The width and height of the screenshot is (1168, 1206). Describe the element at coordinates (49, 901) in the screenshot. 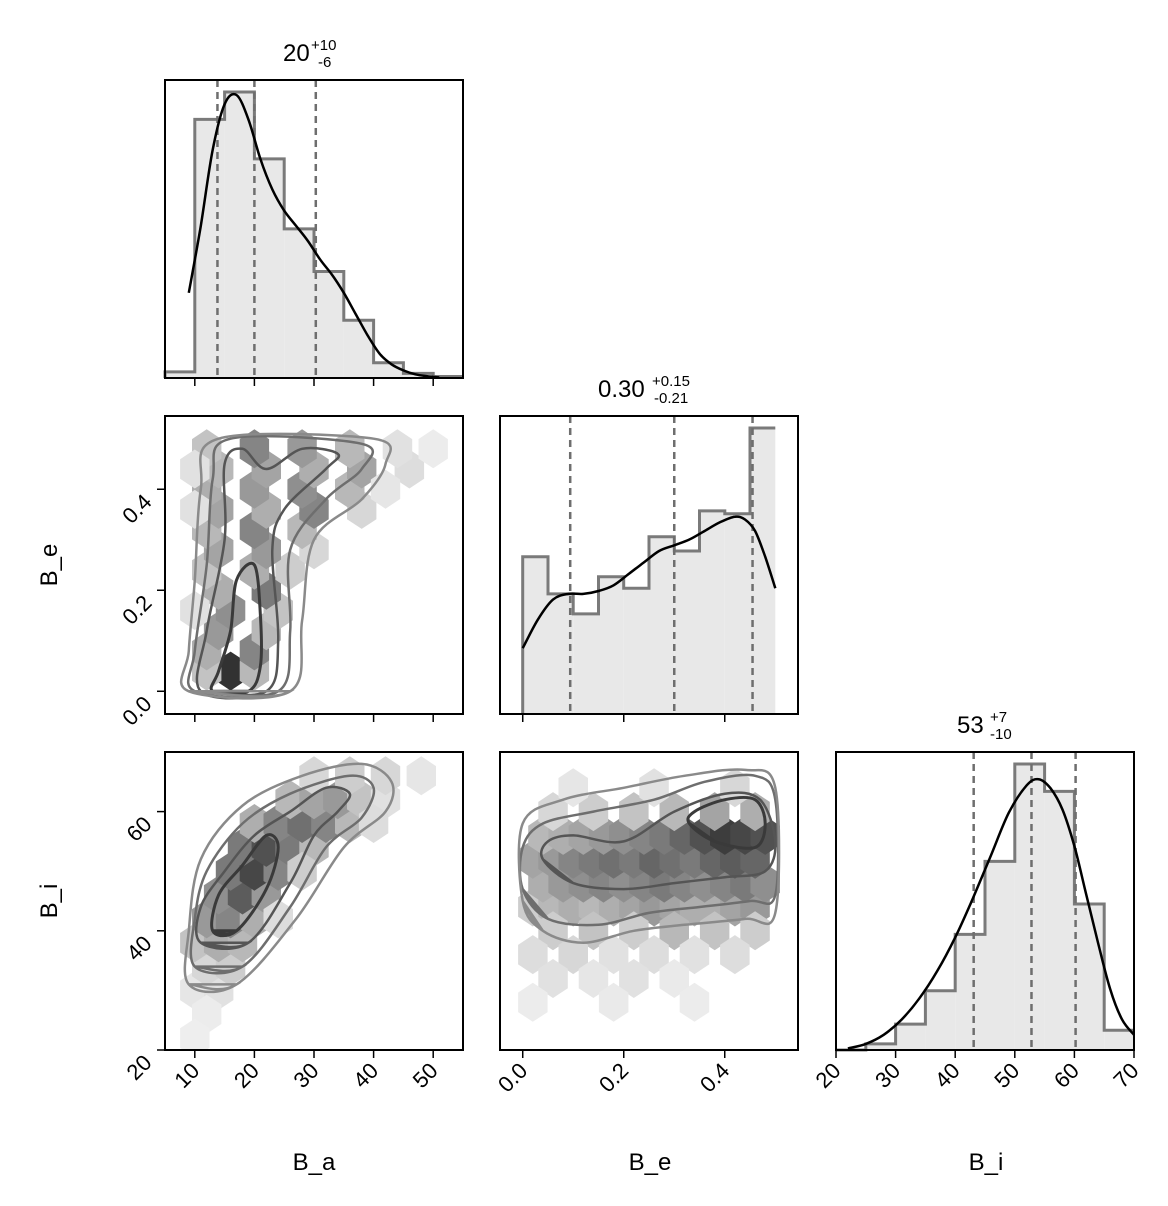

I see `ylabel-b-i: B_i` at that location.